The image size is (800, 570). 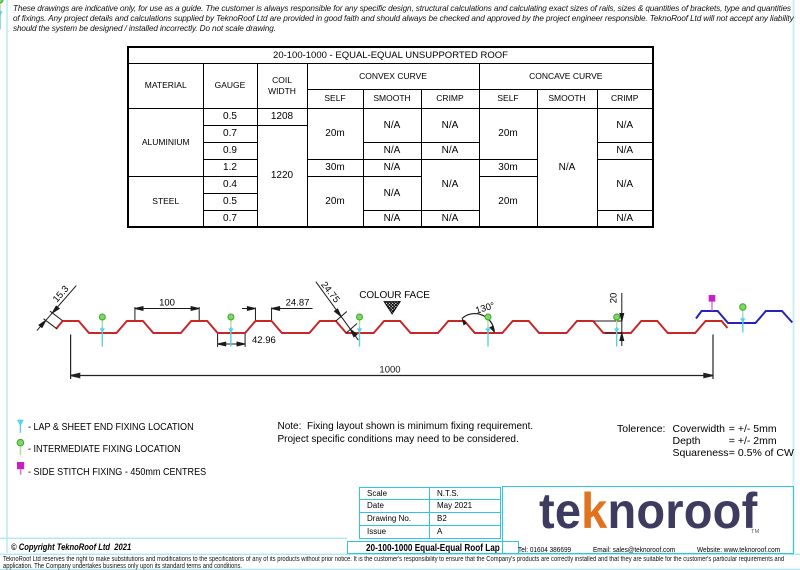 I want to click on svg-text: 20, so click(x=614, y=298).